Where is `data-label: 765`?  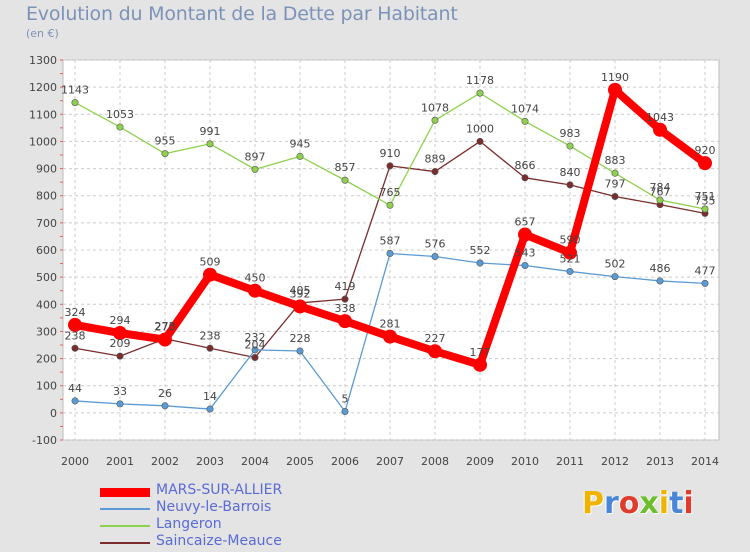 data-label: 765 is located at coordinates (390, 192).